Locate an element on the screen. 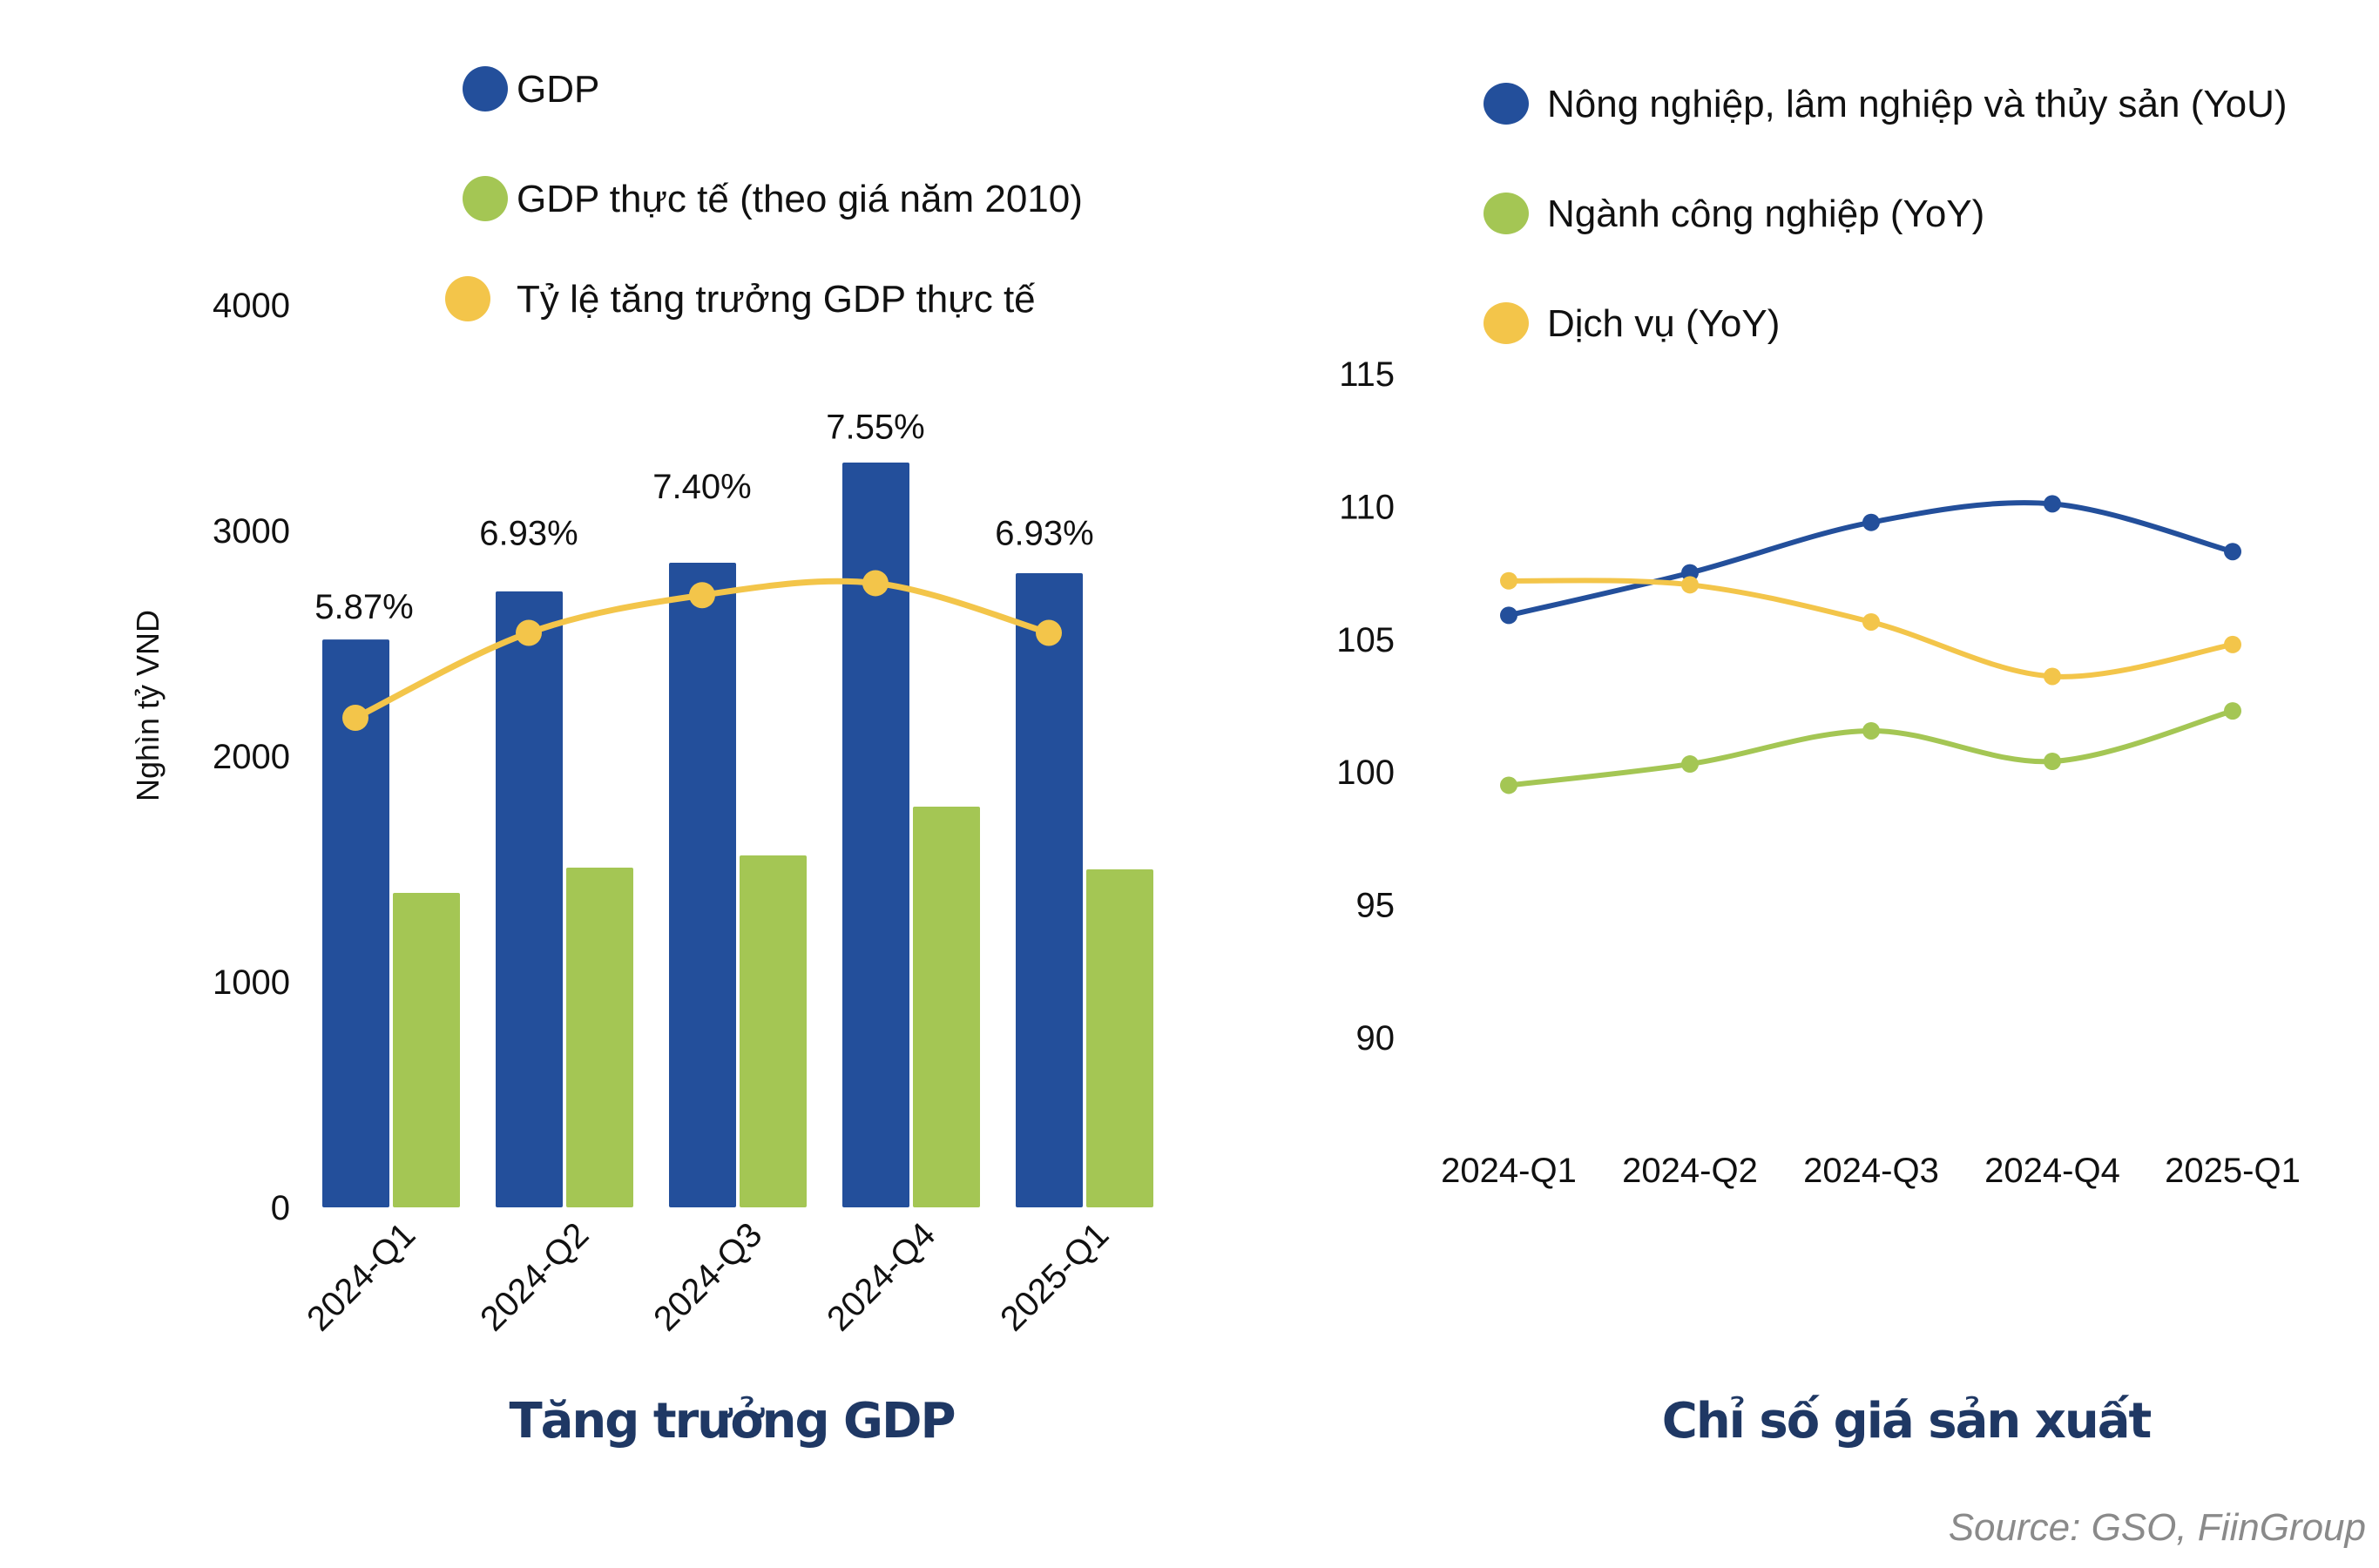 The width and height of the screenshot is (2379, 1568). series-line is located at coordinates (1871, 748).